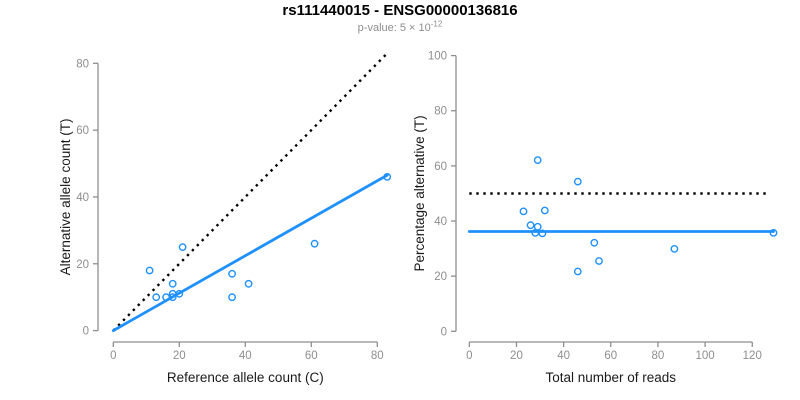 This screenshot has height=400, width=800. I want to click on x-axis-title: Reference allele count (C), so click(245, 377).